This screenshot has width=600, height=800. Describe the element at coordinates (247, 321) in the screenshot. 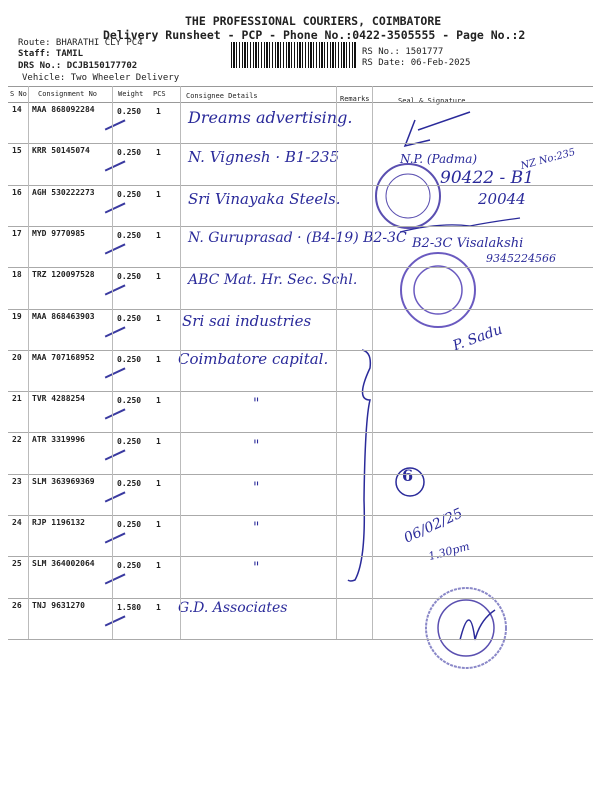

I see `consignee-19: Sri sai industries` at that location.